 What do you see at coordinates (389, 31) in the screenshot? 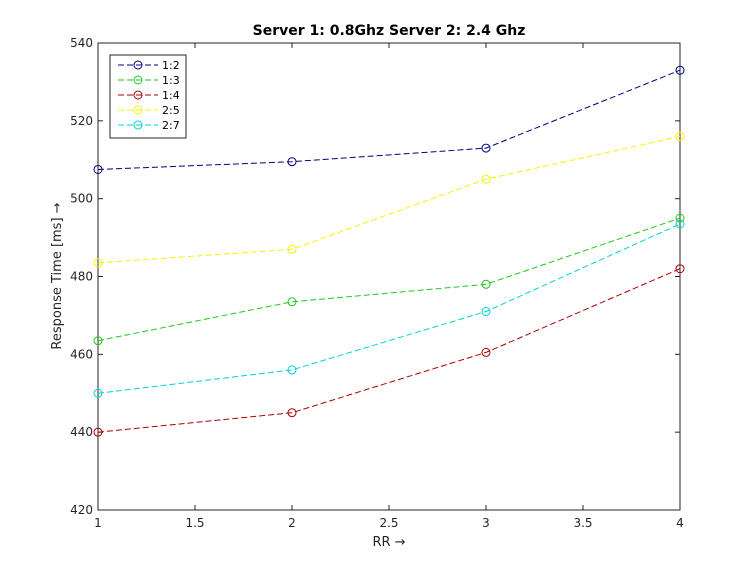
I see `chart-title: Server 1: 0.8Ghz Server 2: 2.4 Ghz` at bounding box center [389, 31].